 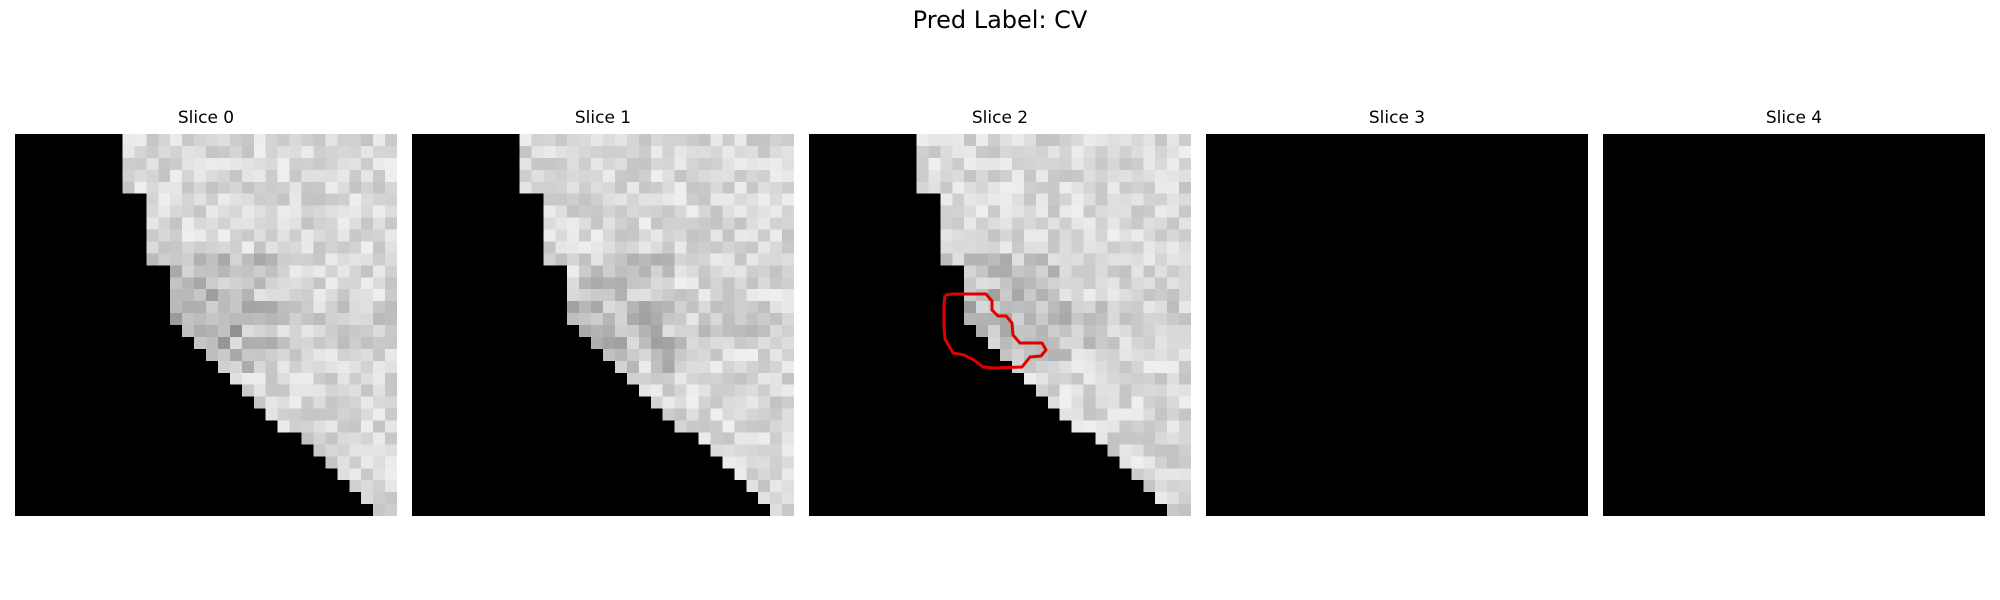 I want to click on slice-2-contour-layer, so click(x=995, y=331).